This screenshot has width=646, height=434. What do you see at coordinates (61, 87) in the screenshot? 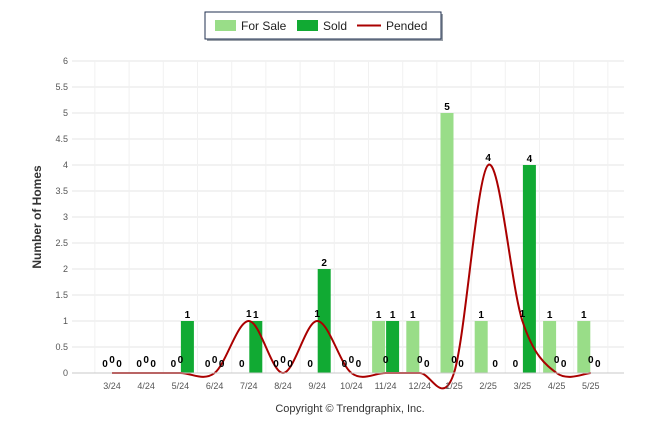
I see `y-tick-label: 5.5` at bounding box center [61, 87].